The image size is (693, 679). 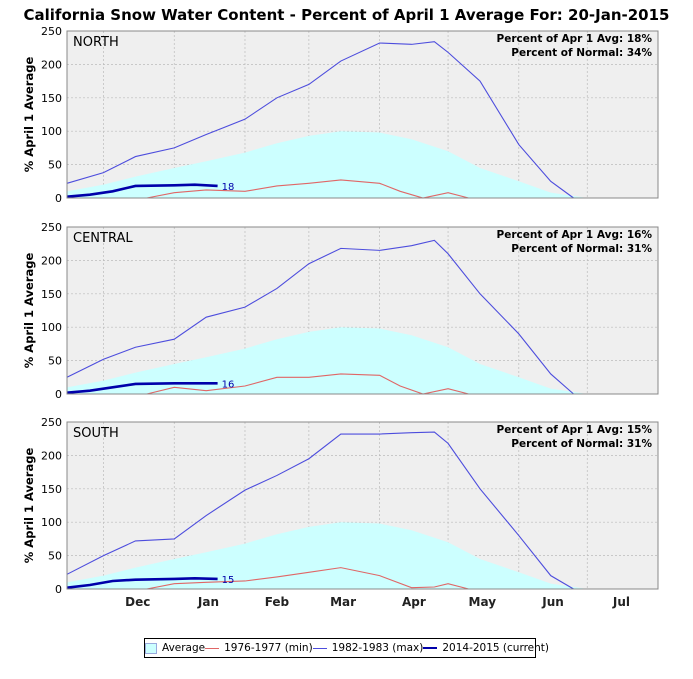 I want to click on legend-label: 2014-2015 (current), so click(x=495, y=648).